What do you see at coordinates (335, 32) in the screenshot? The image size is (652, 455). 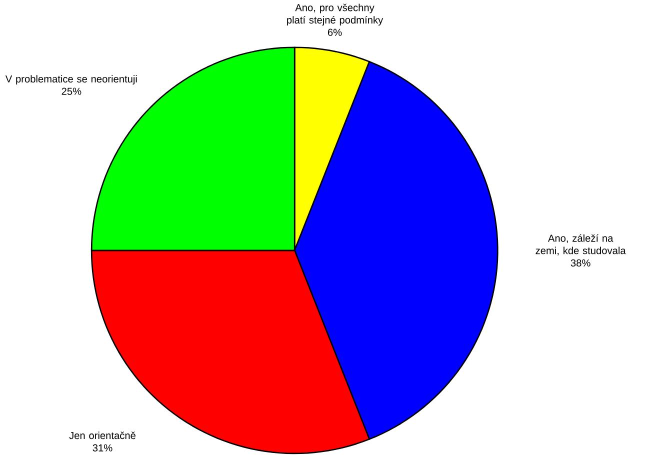 I see `data-label: 6%` at bounding box center [335, 32].